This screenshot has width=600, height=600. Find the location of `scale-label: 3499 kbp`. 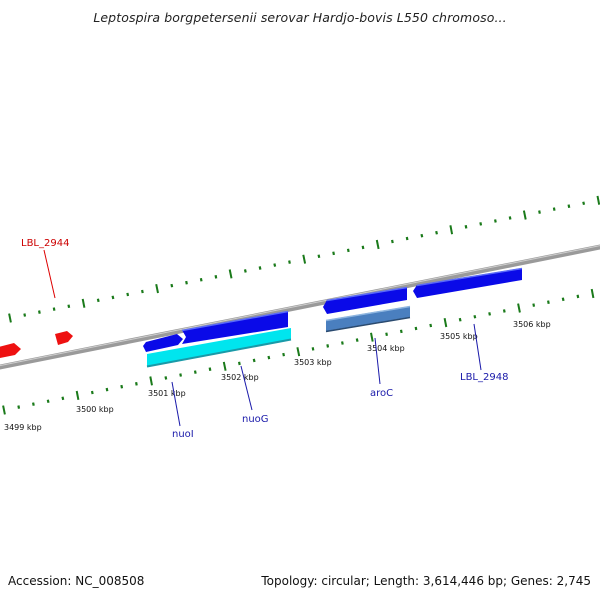

scale-label: 3499 kbp is located at coordinates (23, 427).